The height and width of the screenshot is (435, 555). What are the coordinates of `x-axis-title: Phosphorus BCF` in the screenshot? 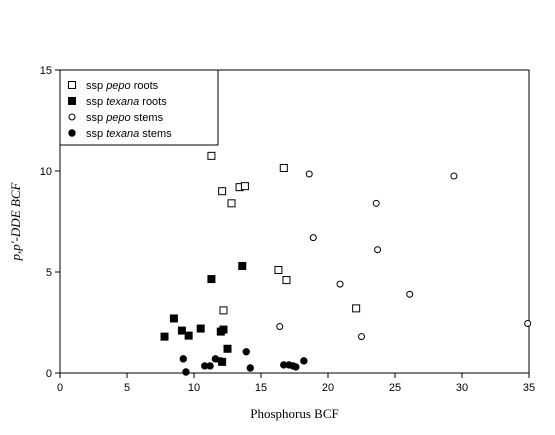 It's located at (294, 413).